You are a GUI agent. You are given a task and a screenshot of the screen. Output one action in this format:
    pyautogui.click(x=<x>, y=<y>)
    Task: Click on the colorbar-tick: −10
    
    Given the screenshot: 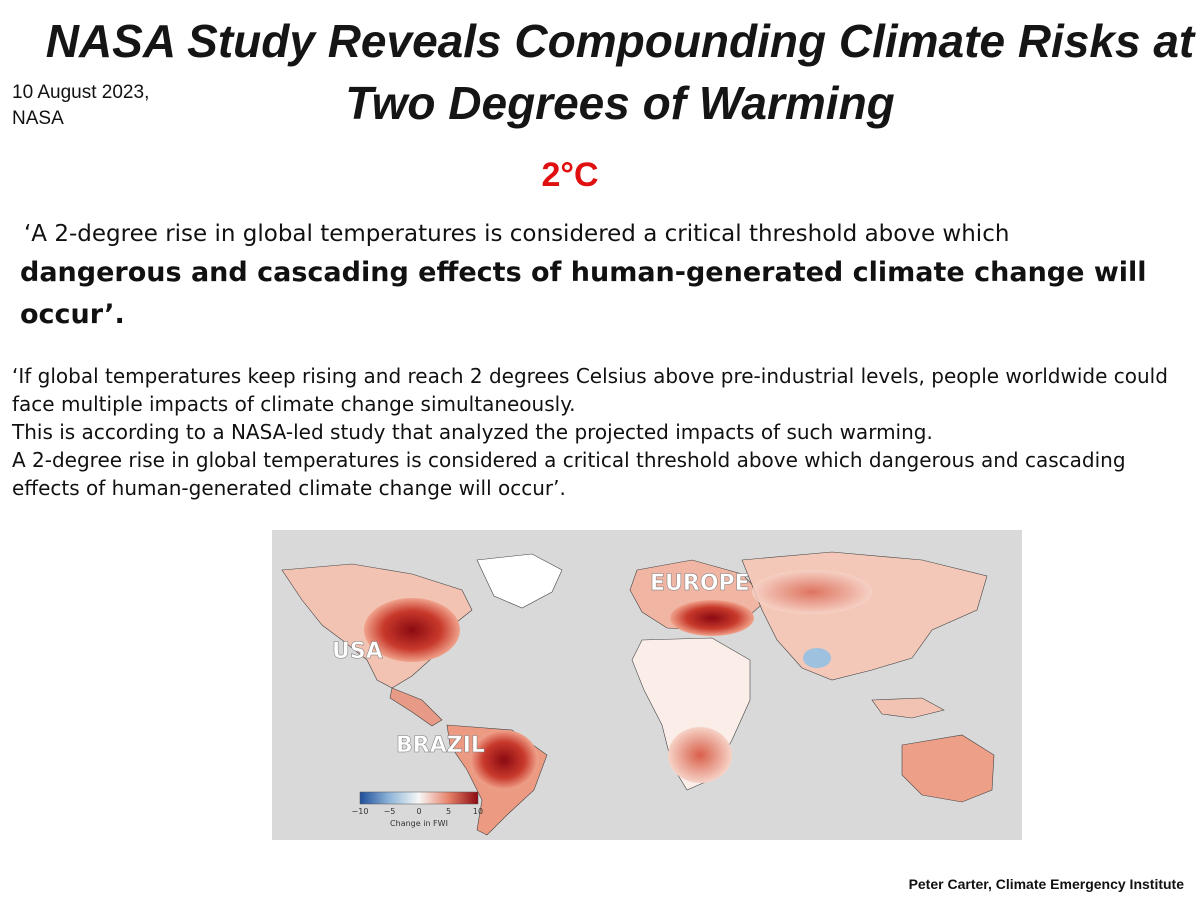 What is the action you would take?
    pyautogui.click(x=360, y=811)
    